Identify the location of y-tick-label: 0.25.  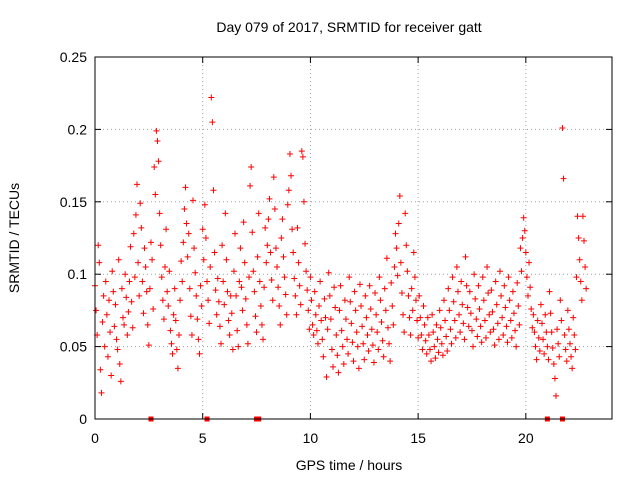
(73, 57).